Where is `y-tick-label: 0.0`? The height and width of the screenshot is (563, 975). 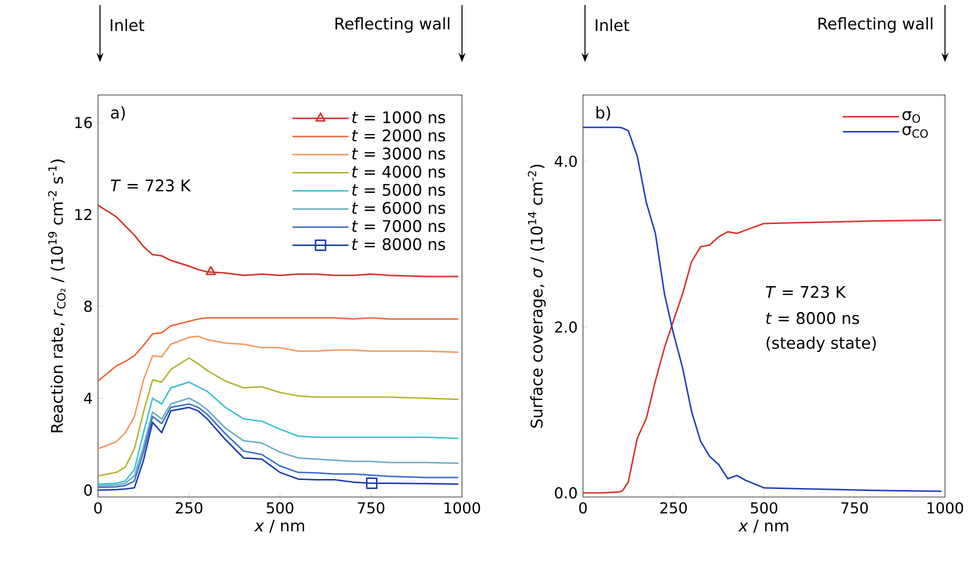
y-tick-label: 0.0 is located at coordinates (565, 493).